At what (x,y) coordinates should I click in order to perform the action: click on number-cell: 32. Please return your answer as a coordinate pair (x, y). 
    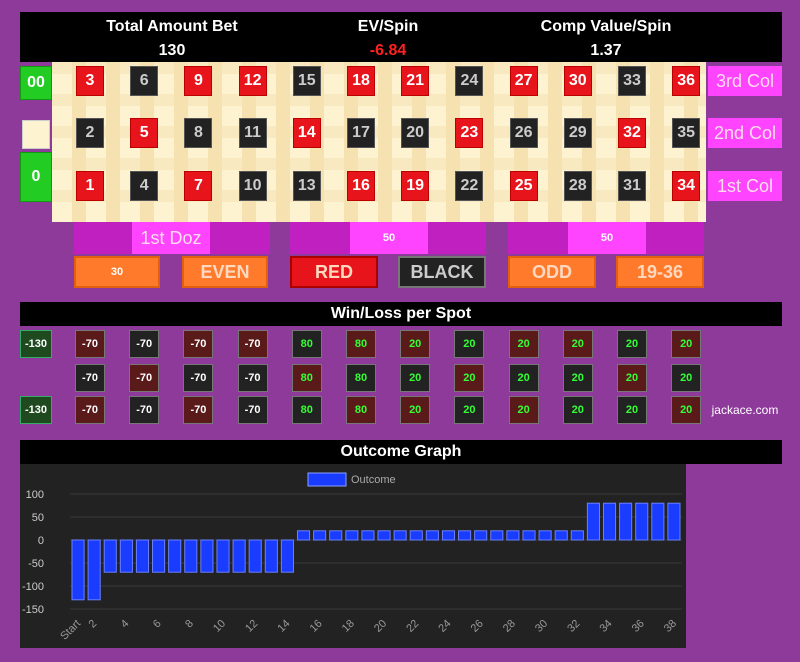
    Looking at the image, I should click on (632, 133).